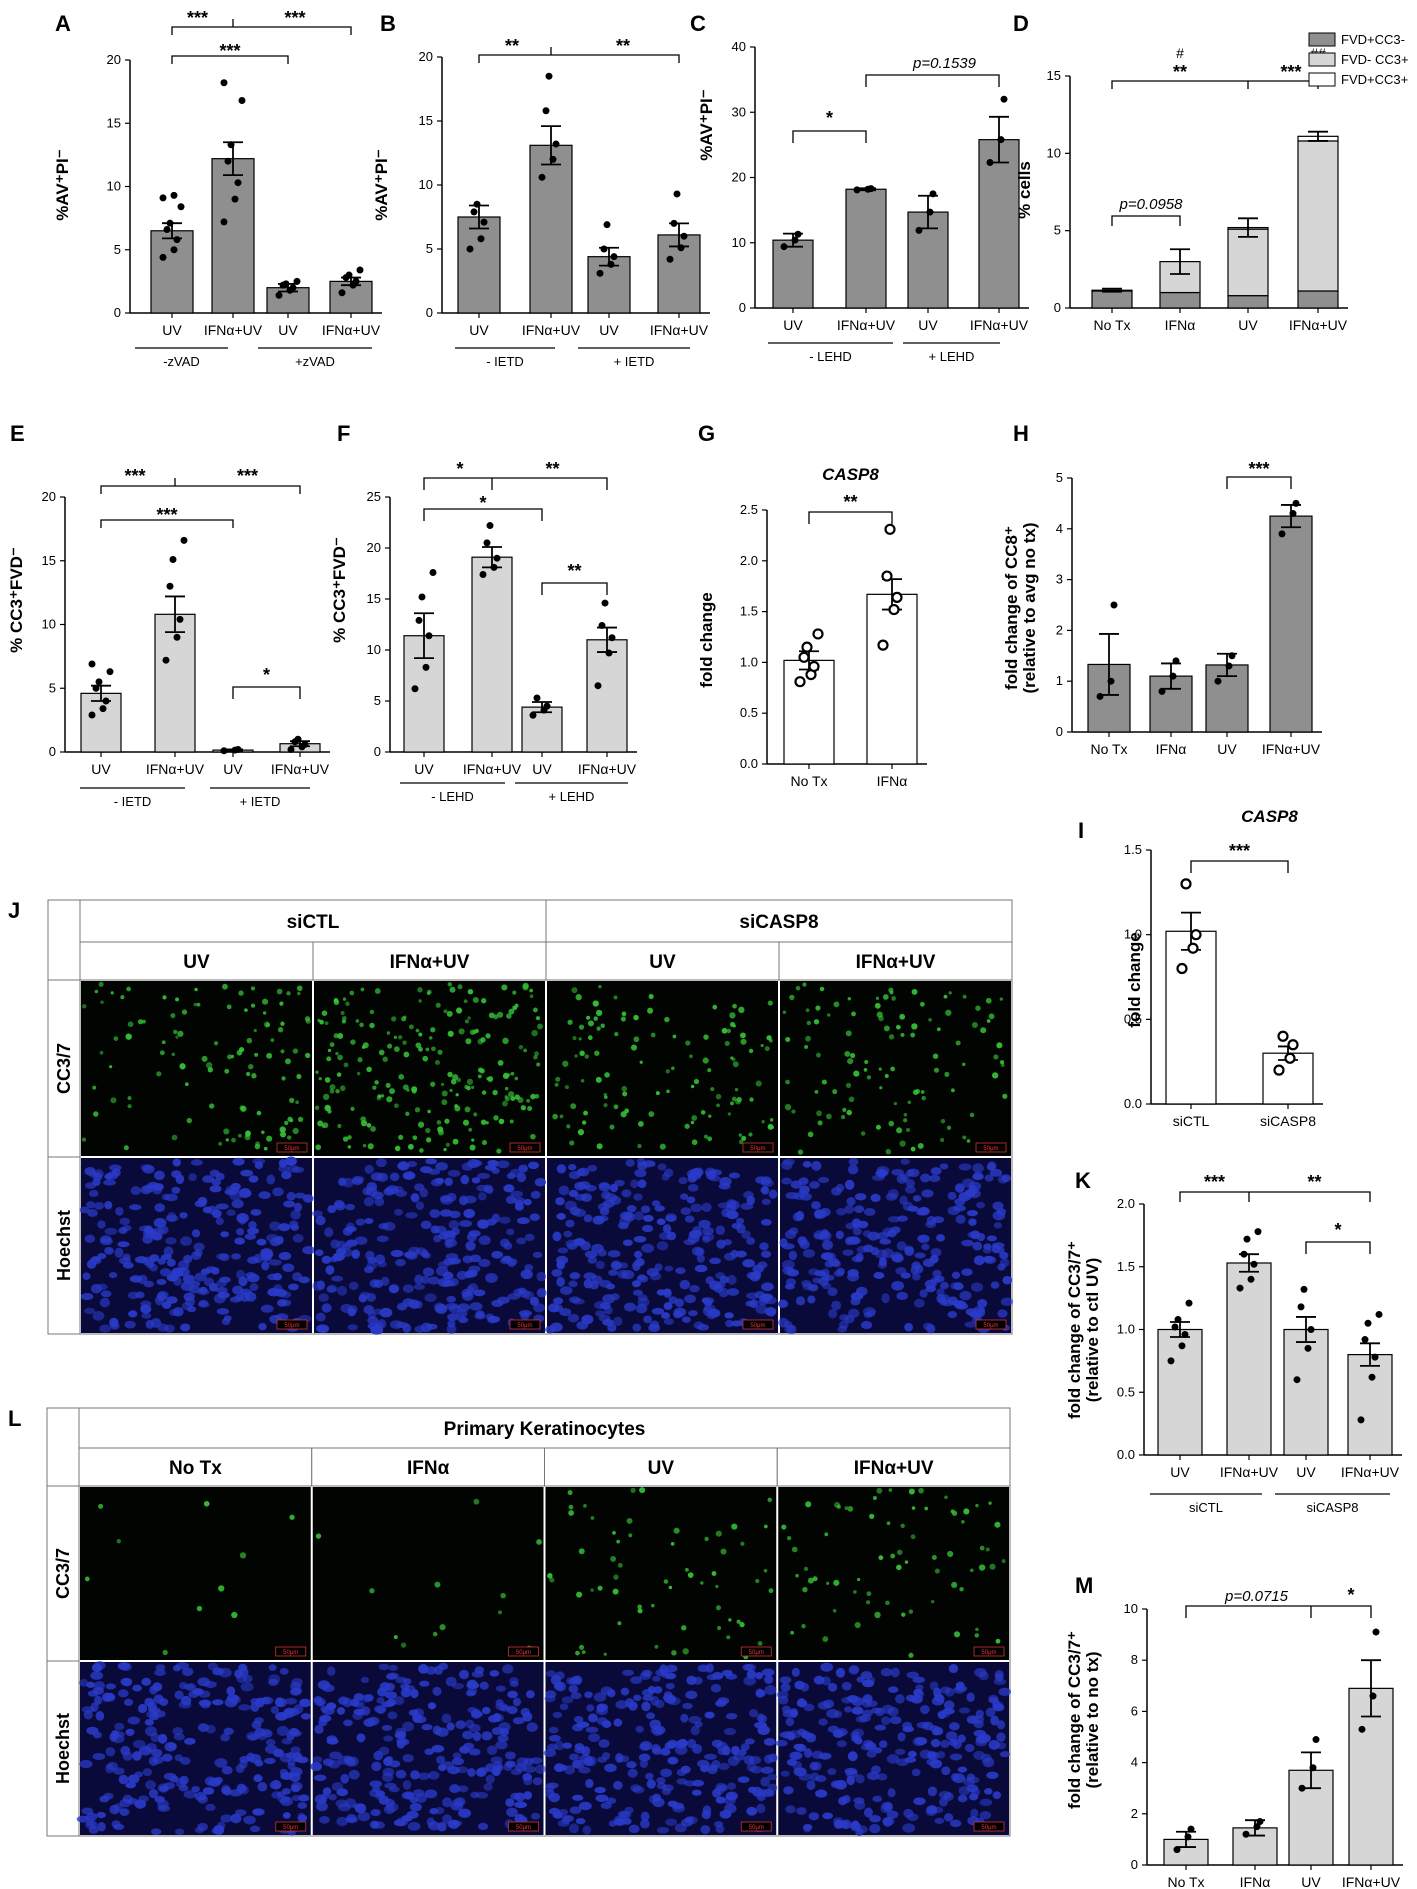  What do you see at coordinates (609, 330) in the screenshot?
I see `x-tick-label: UV` at bounding box center [609, 330].